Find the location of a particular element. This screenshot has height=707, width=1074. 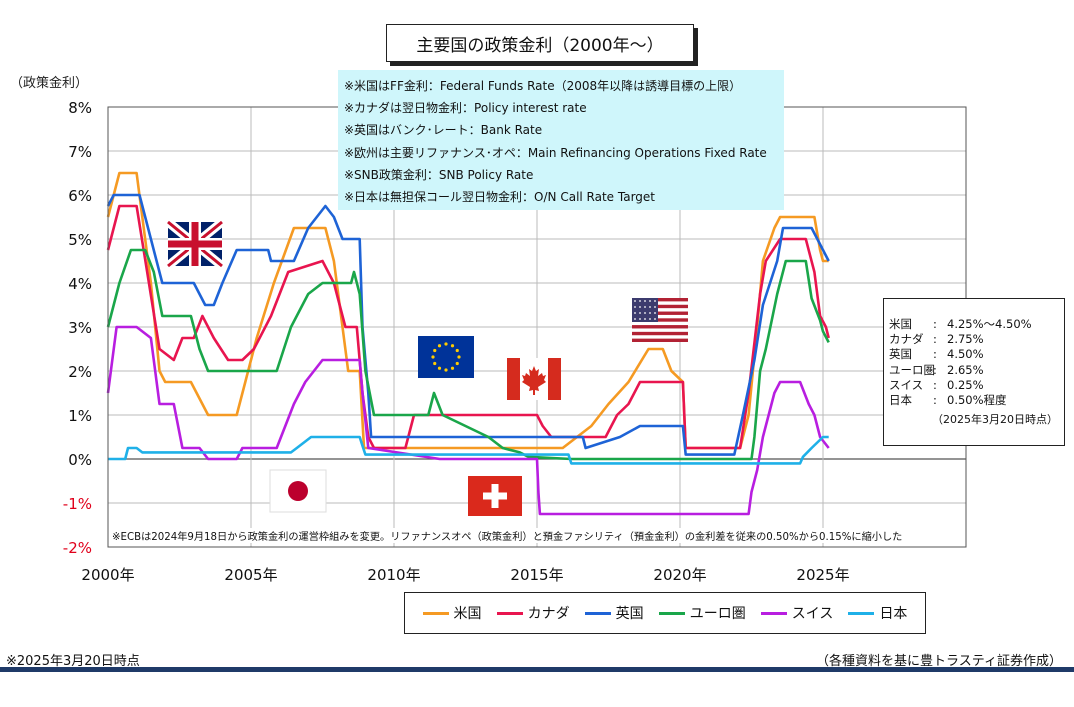

canada-flag-icon is located at coordinates (534, 379).